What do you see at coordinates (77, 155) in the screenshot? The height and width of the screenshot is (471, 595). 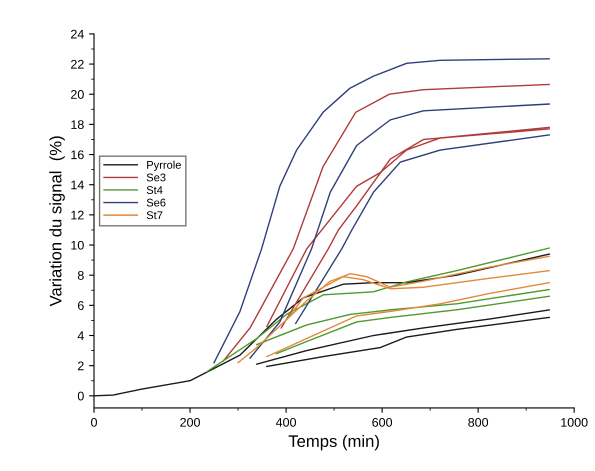 I see `y-tick-label: 16` at bounding box center [77, 155].